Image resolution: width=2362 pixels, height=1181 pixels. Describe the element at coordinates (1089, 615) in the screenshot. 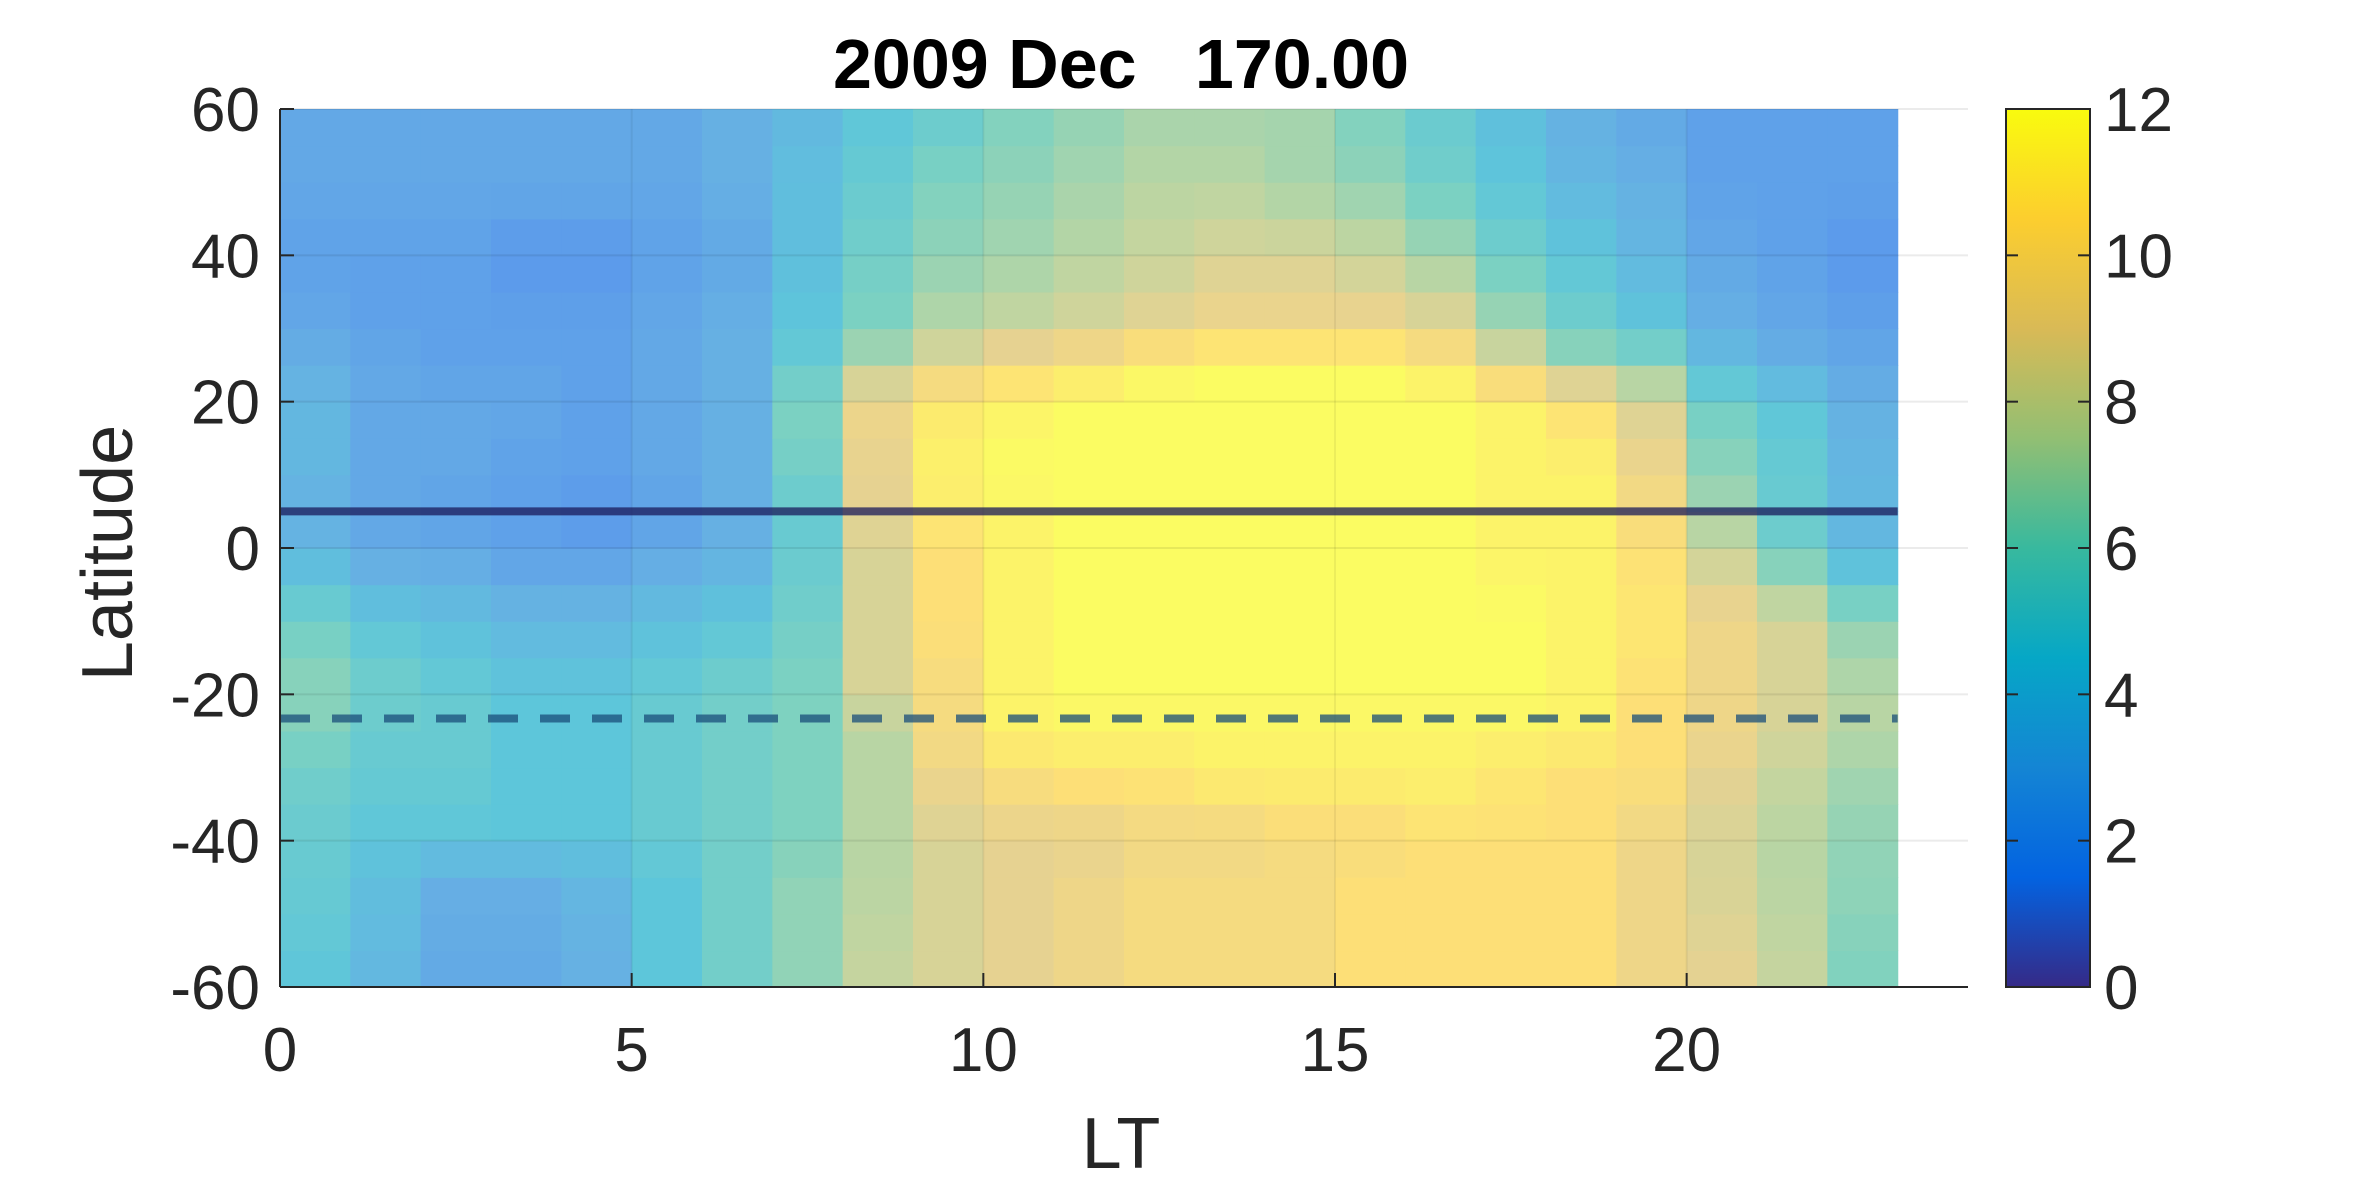

I see `reference-lines` at that location.